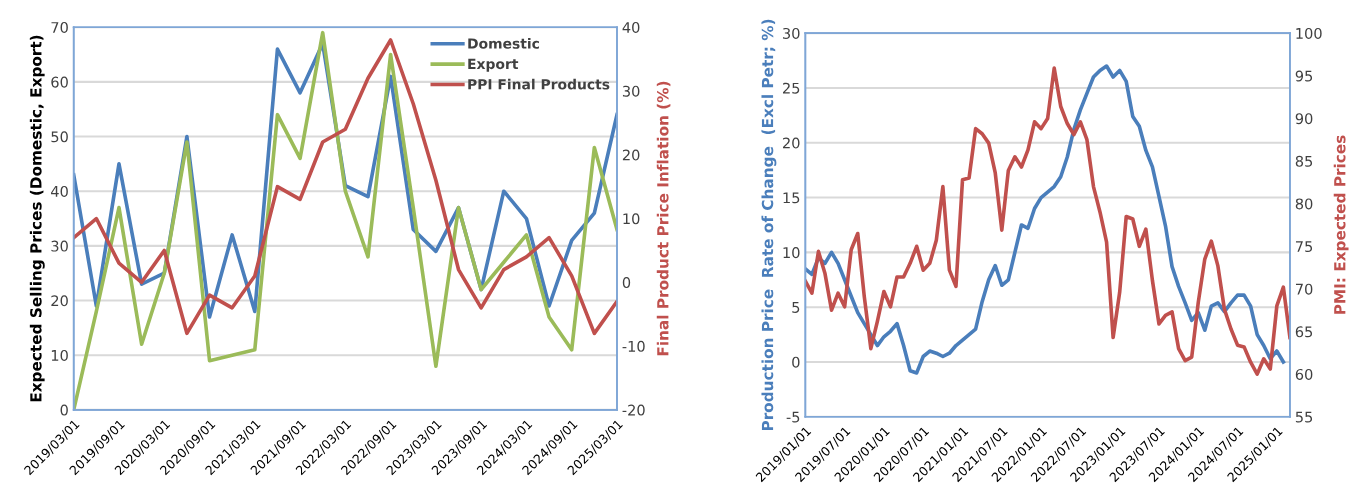 The width and height of the screenshot is (1365, 495). What do you see at coordinates (631, 219) in the screenshot?
I see `y2-tick-label: 10` at bounding box center [631, 219].